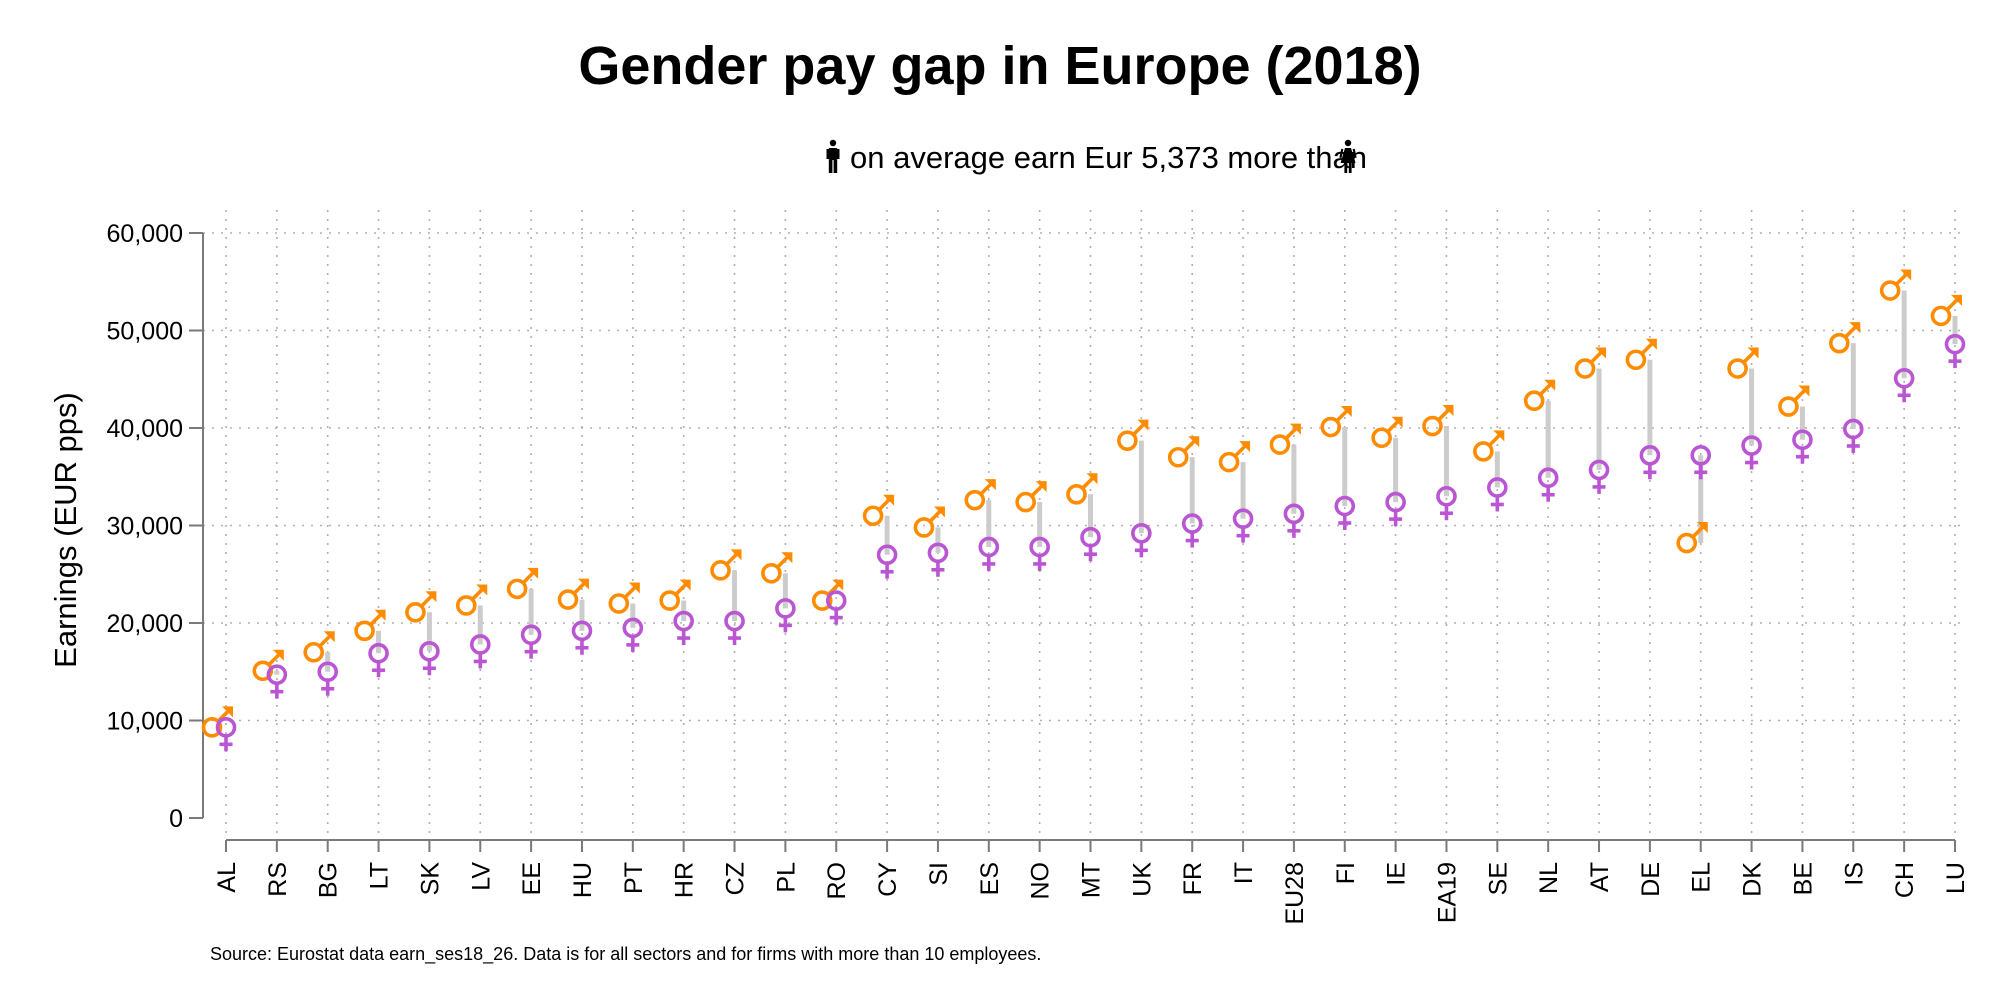 This screenshot has height=1000, width=2000. What do you see at coordinates (1041, 881) in the screenshot?
I see `x-tick-label: NO` at bounding box center [1041, 881].